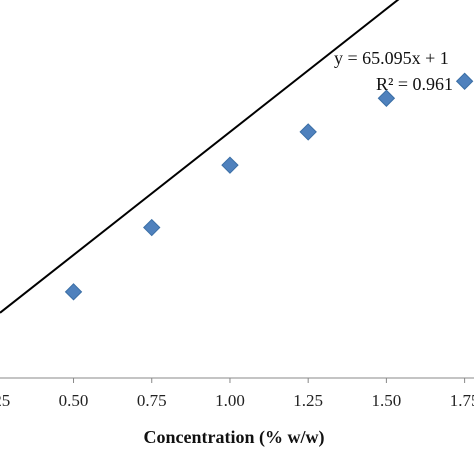 The height and width of the screenshot is (474, 474). What do you see at coordinates (391, 58) in the screenshot?
I see `trendline-equation: y = 65.095x + 1` at bounding box center [391, 58].